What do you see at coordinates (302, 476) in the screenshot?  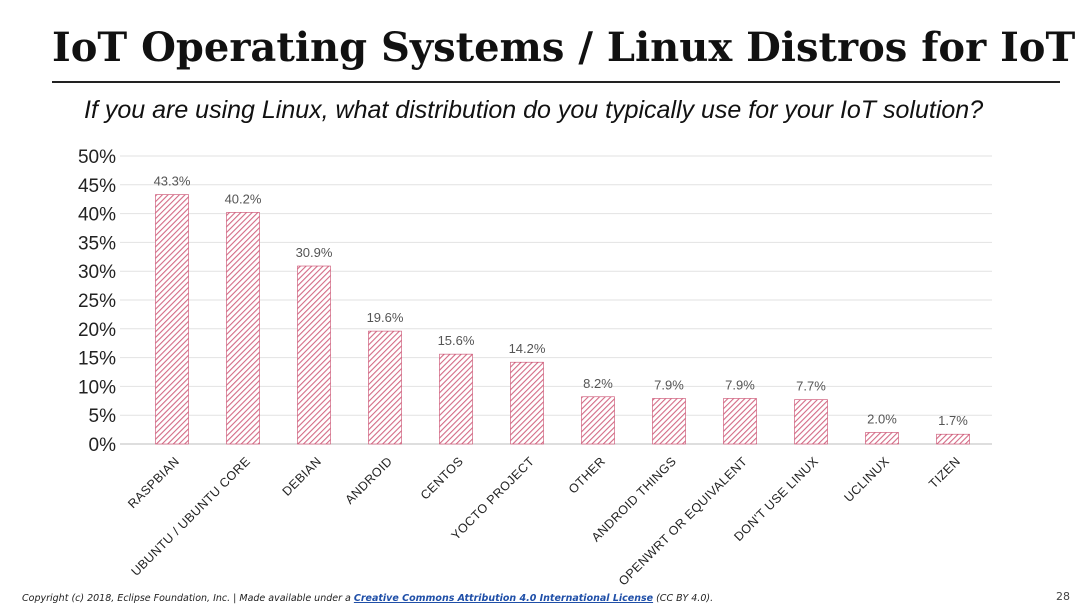 I see `x-tick-label: DEBIAN` at bounding box center [302, 476].